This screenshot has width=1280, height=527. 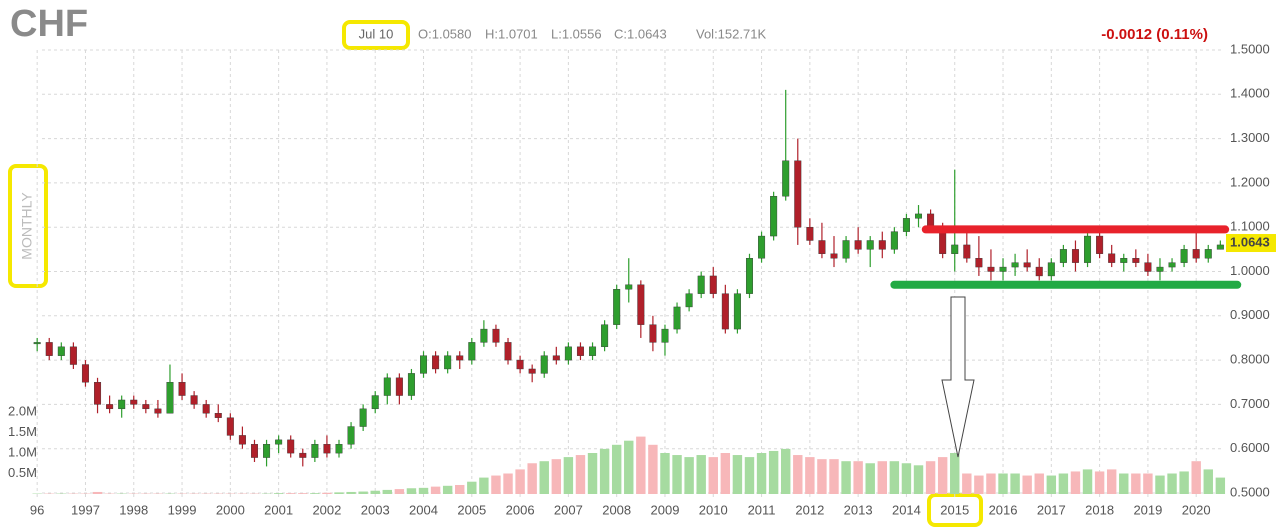 I want to click on volume-tick-label: 0.5M, so click(x=22, y=472).